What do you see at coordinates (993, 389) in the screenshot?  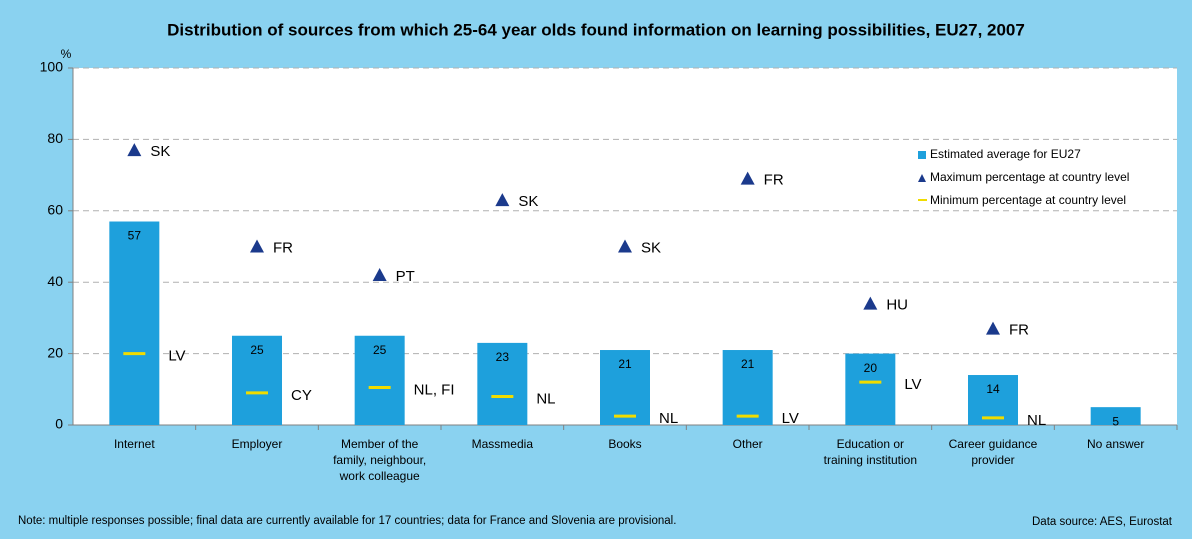 I see `data-label: 14` at bounding box center [993, 389].